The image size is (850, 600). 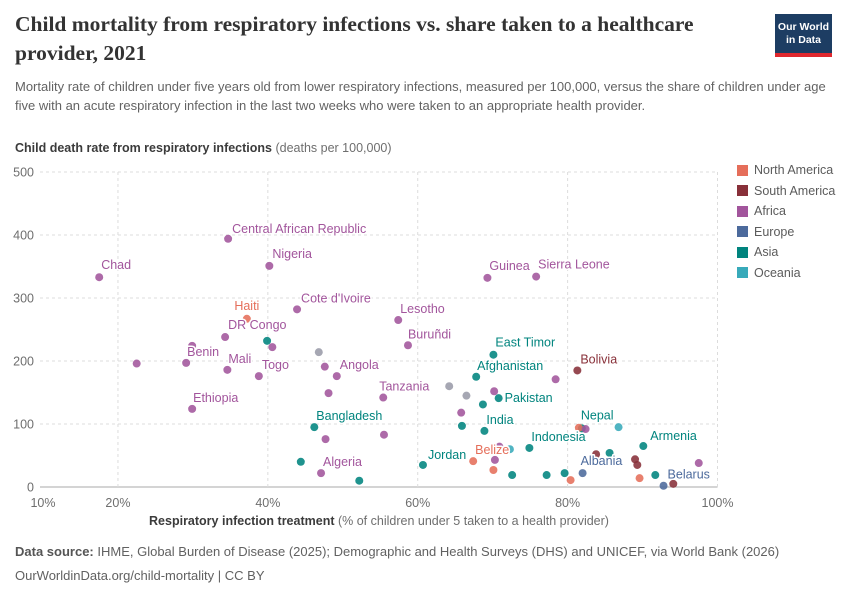 What do you see at coordinates (643, 446) in the screenshot?
I see `data-point-armenia` at bounding box center [643, 446].